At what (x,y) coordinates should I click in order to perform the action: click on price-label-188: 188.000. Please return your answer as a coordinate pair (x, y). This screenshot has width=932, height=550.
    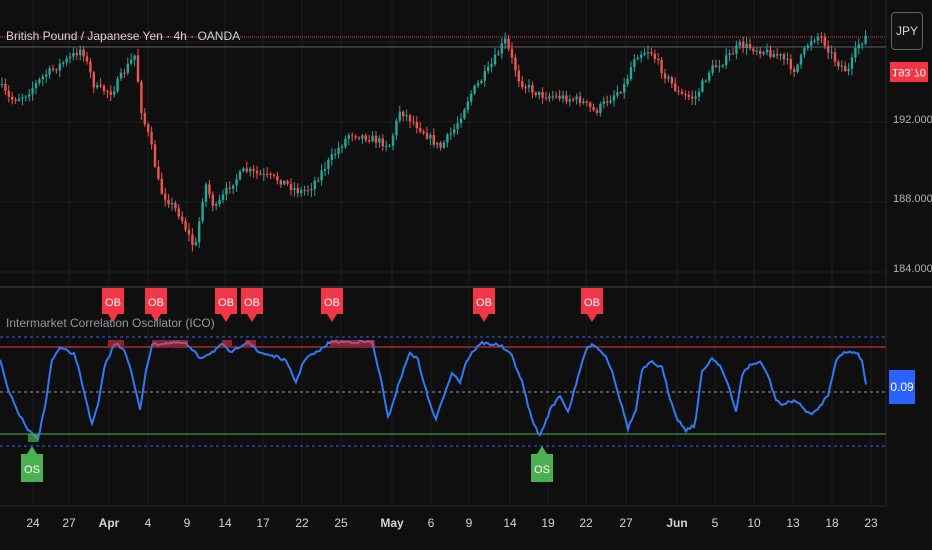
    Looking at the image, I should click on (912, 199).